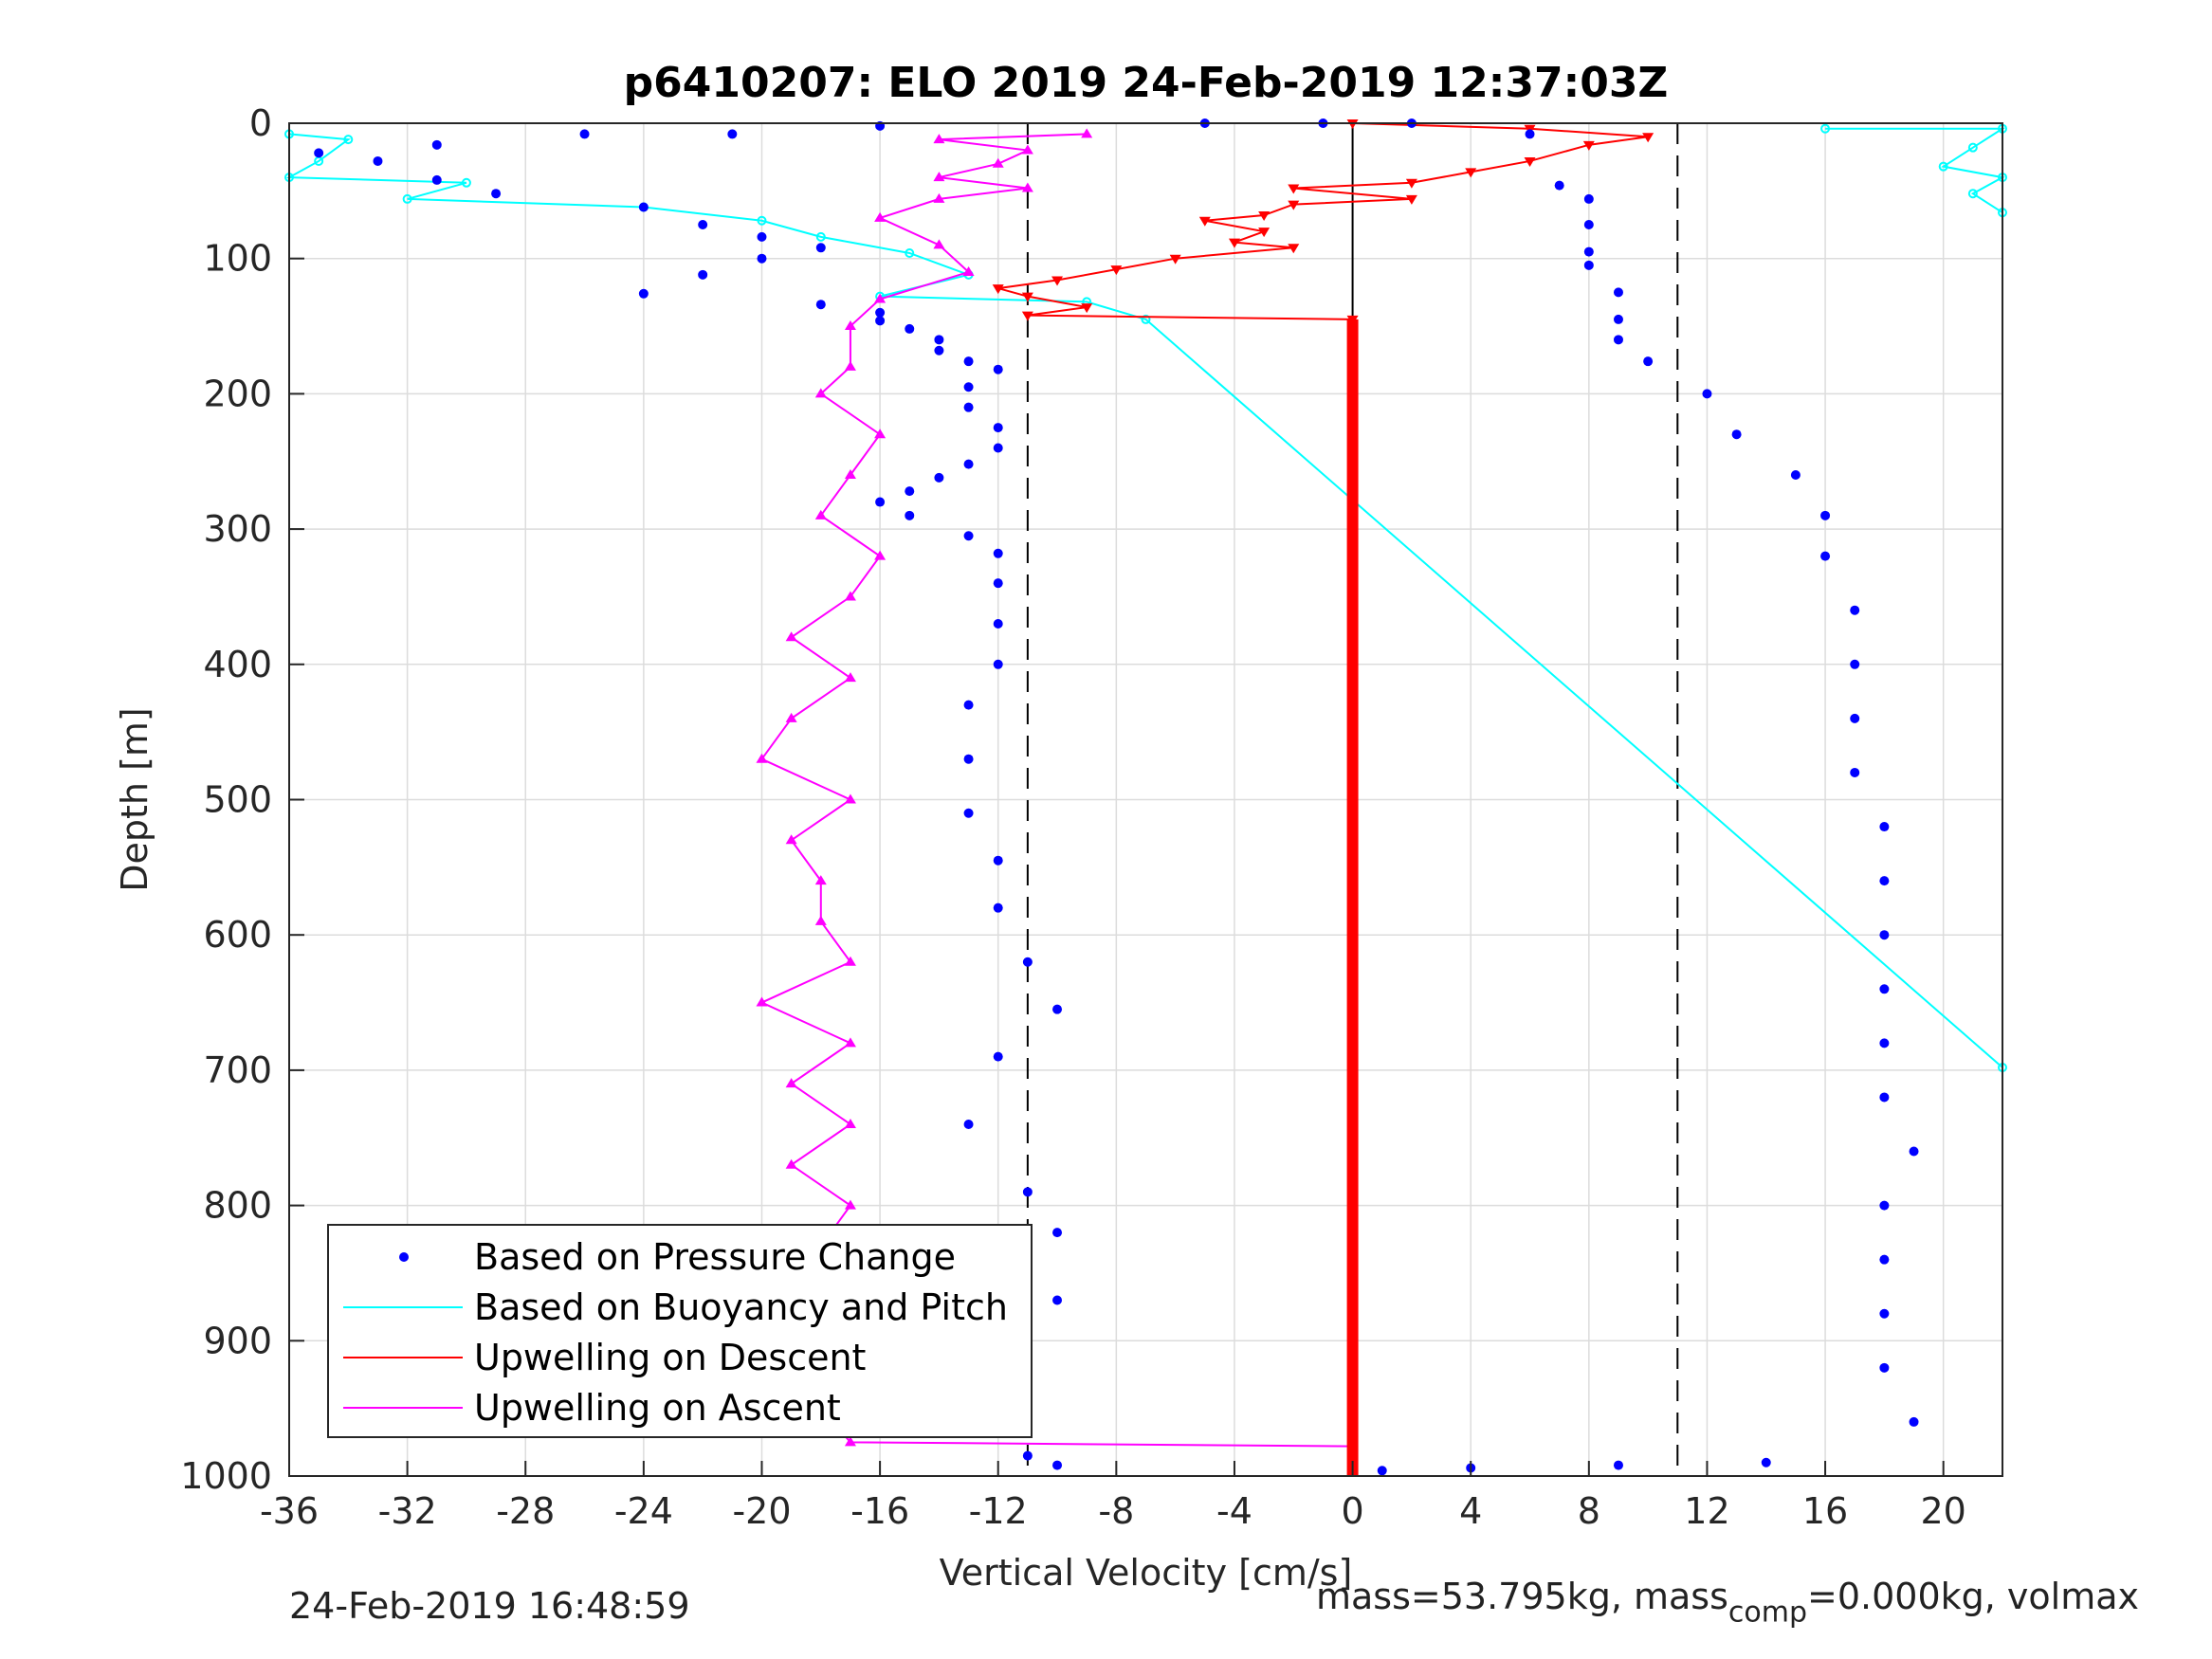 Image resolution: width=2212 pixels, height=1659 pixels. Describe the element at coordinates (741, 1307) in the screenshot. I see `legend-label: Based on Buoyancy and Pitch` at that location.